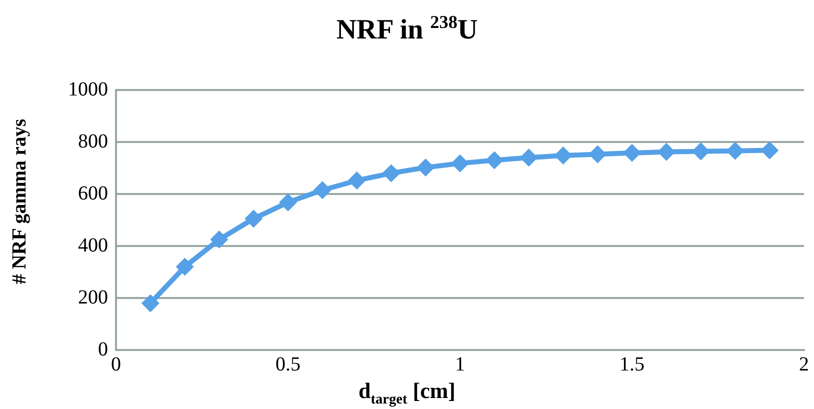  I want to click on y-tick-label: 600, so click(93, 193).